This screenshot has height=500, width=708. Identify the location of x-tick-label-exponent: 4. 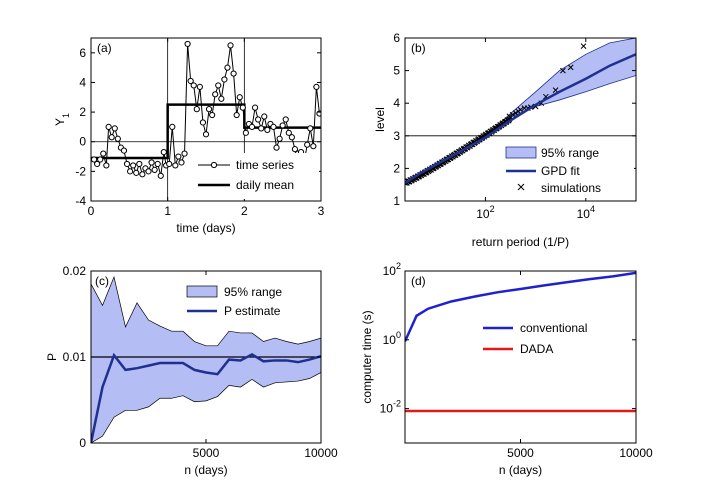
(592, 209).